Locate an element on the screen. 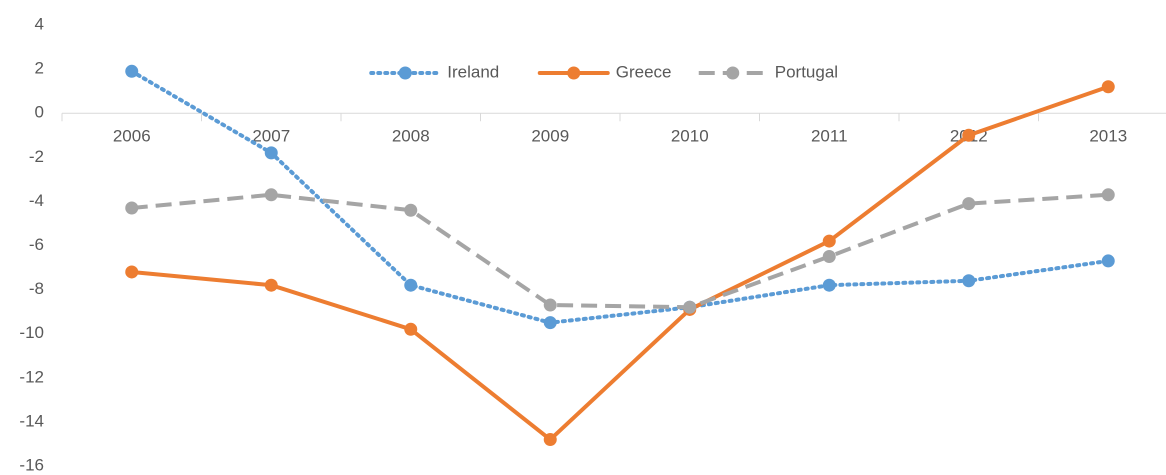 Image resolution: width=1166 pixels, height=475 pixels. x-tick-label: 2009 is located at coordinates (550, 136).